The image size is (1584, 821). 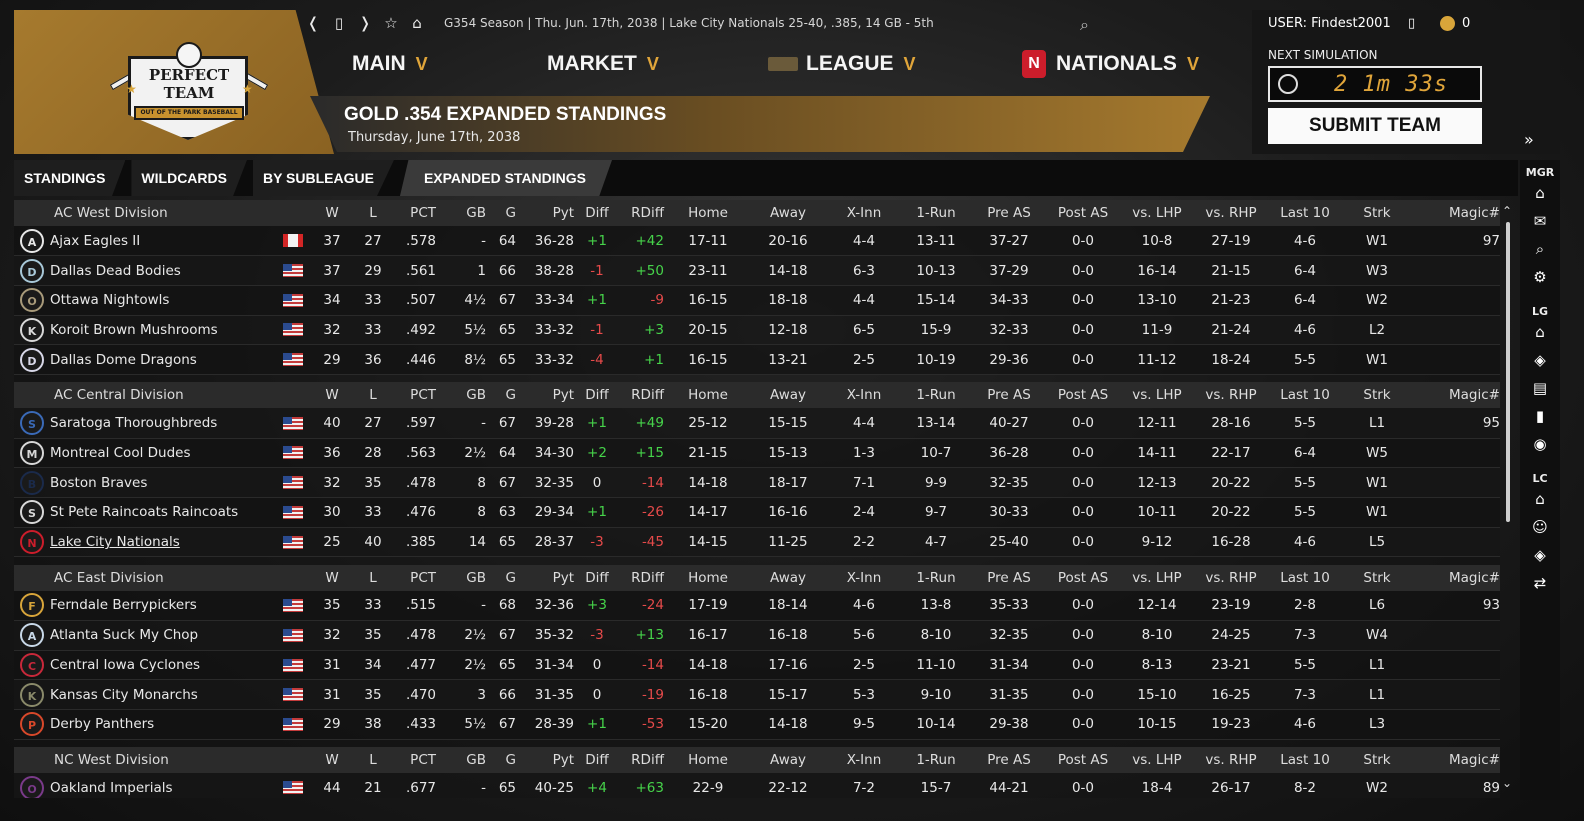 What do you see at coordinates (1110, 64) in the screenshot?
I see `nav-nationals: N NATIONALS V` at bounding box center [1110, 64].